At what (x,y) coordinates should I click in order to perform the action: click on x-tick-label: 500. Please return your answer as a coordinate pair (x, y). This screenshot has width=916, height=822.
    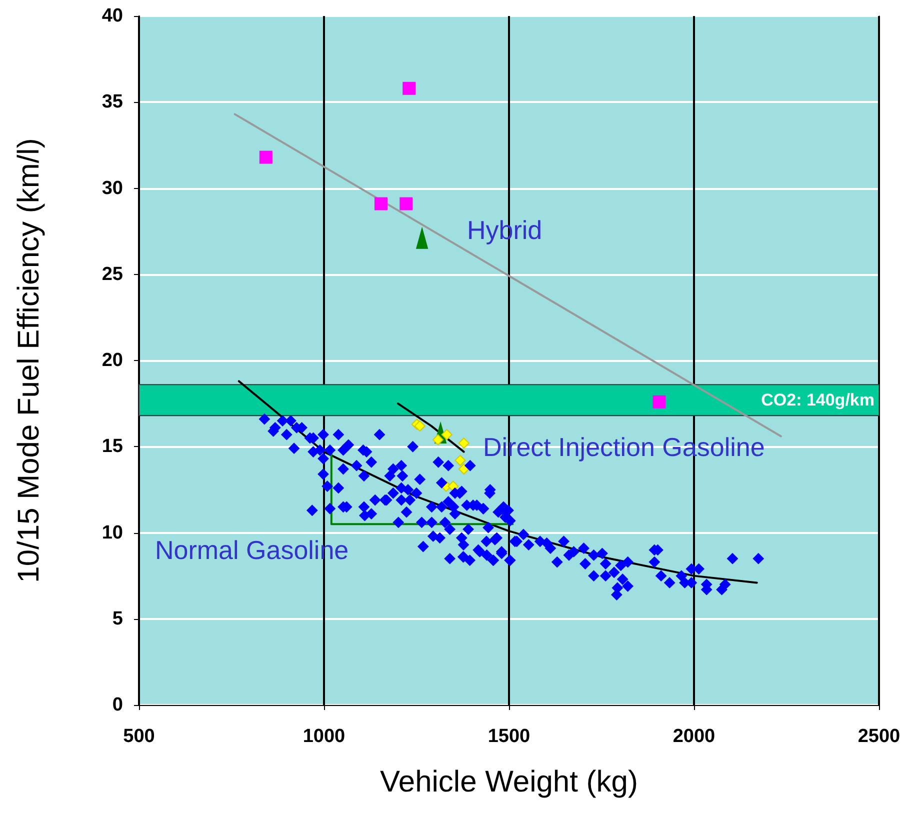
    Looking at the image, I should click on (139, 736).